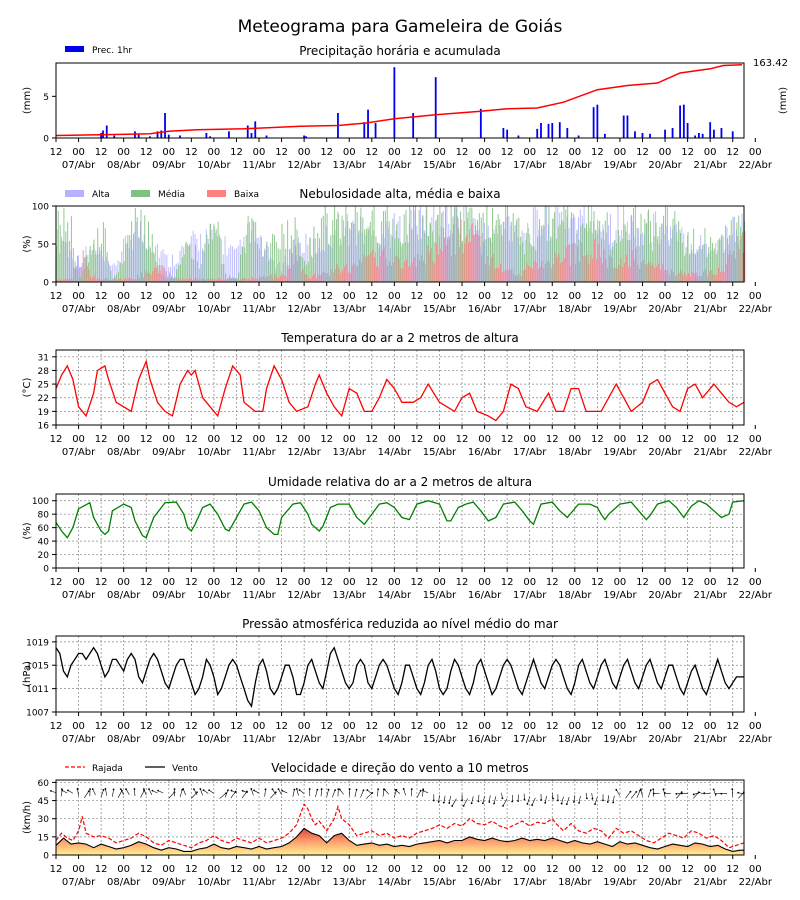 This screenshot has width=800, height=900. What do you see at coordinates (620, 882) in the screenshot?
I see `x-date-label: 19/Abr` at bounding box center [620, 882].